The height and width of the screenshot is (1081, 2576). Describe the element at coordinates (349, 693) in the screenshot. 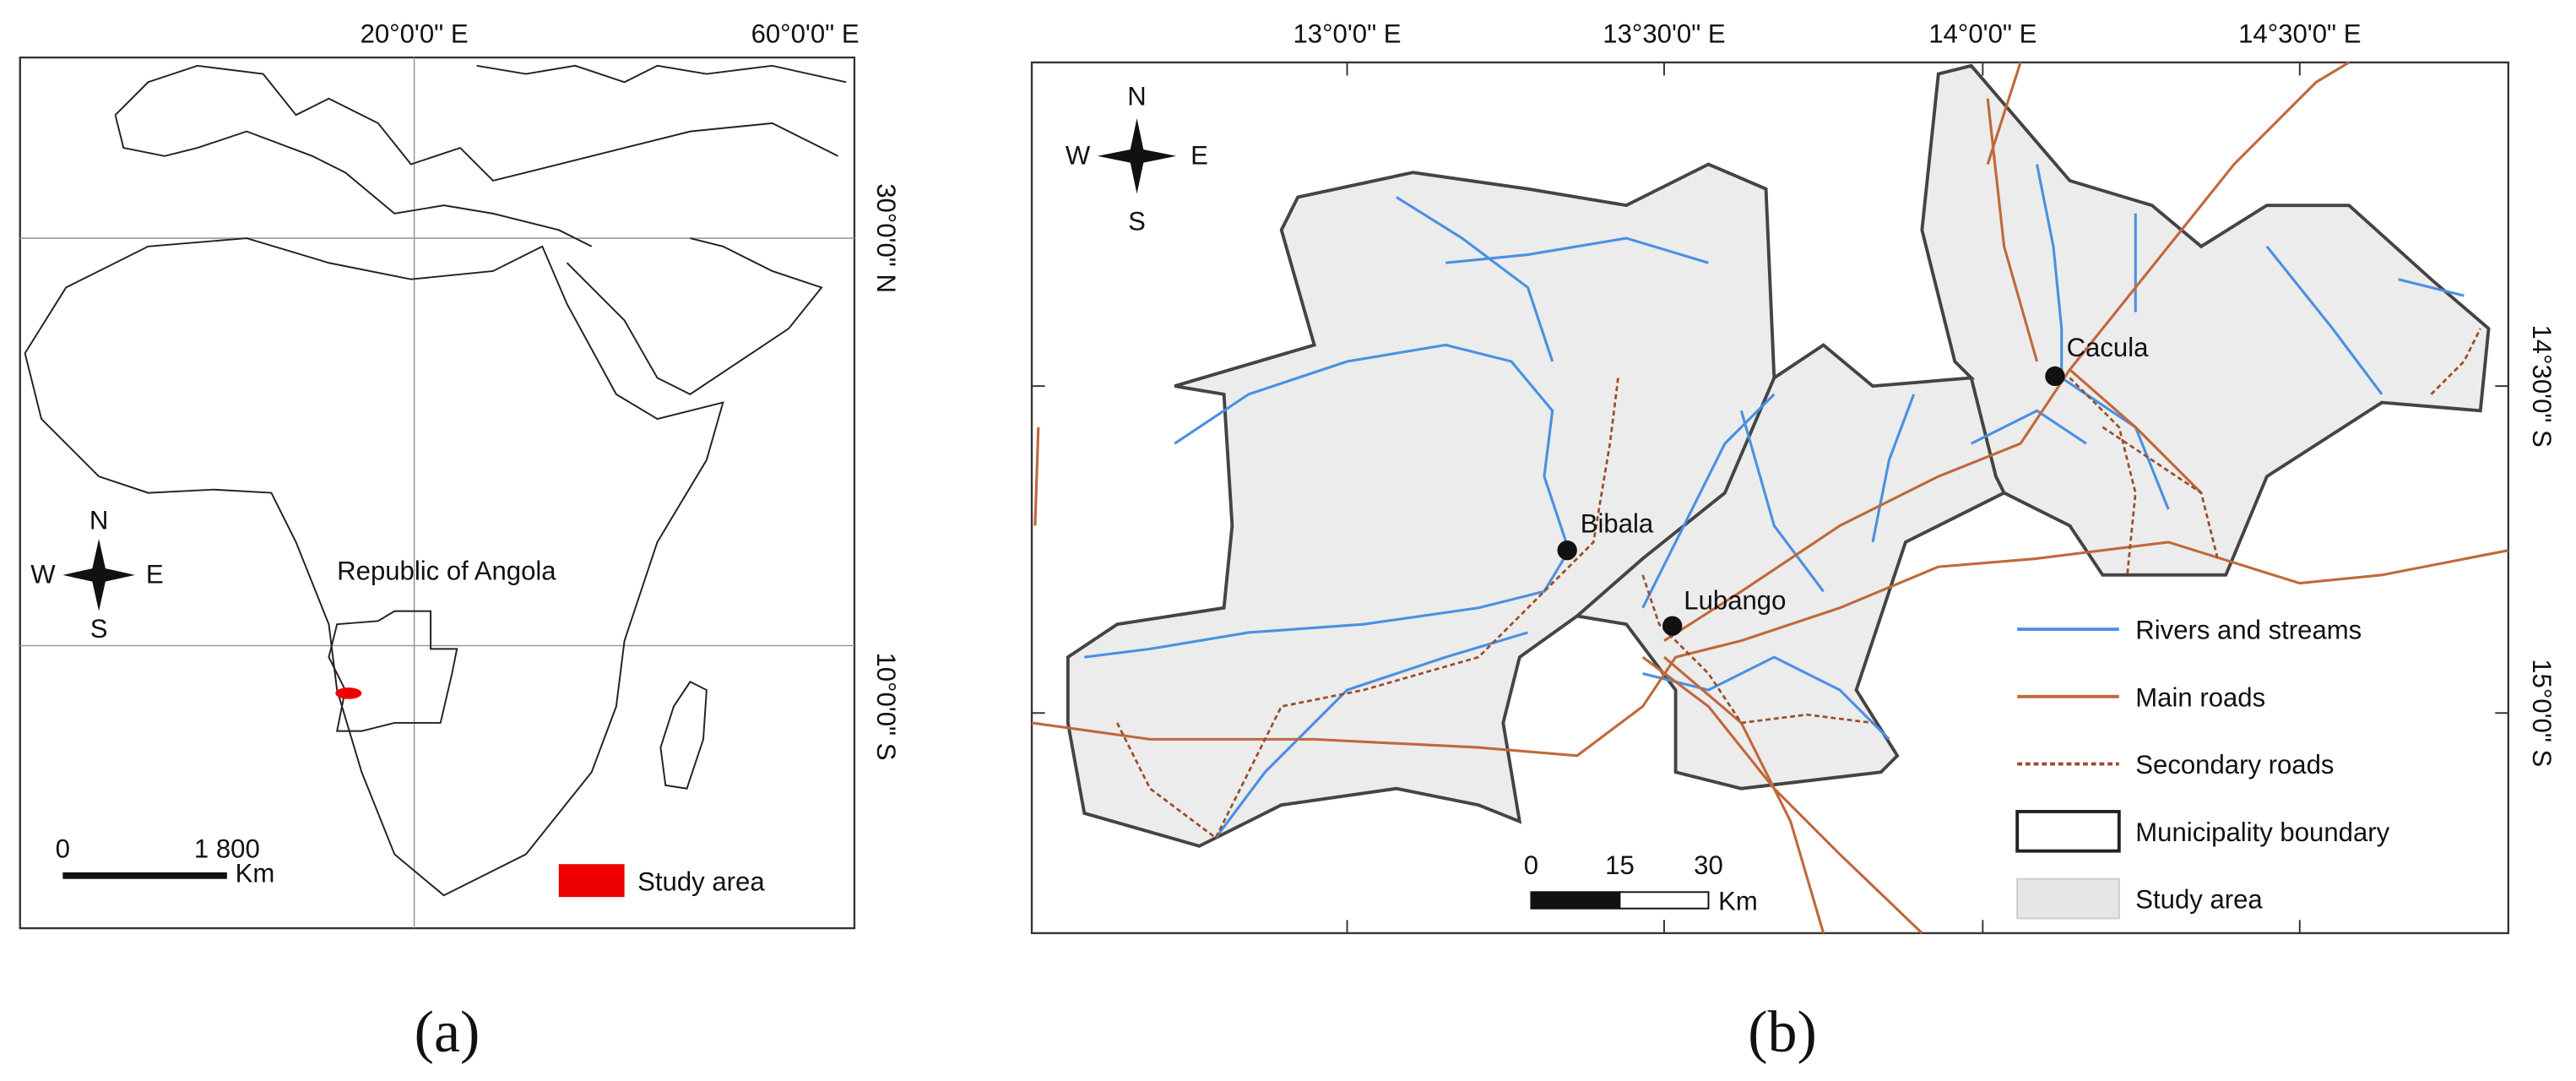

I see `study-area-mark` at that location.